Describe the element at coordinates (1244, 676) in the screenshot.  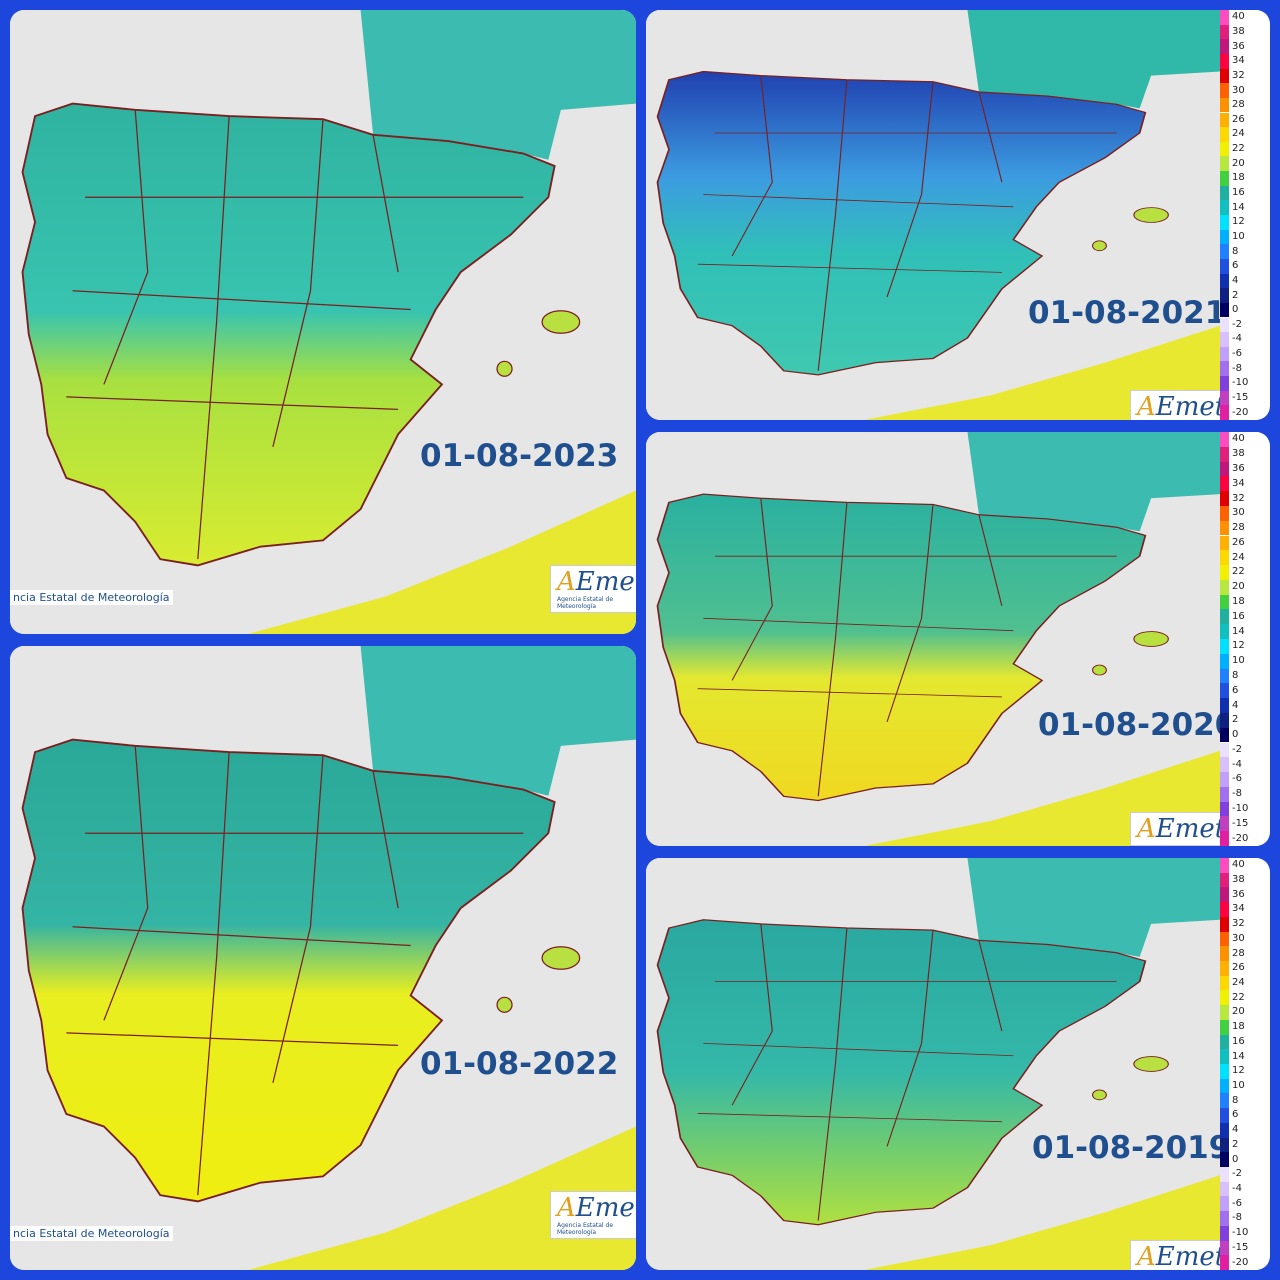
I see `scale-row: 8` at that location.